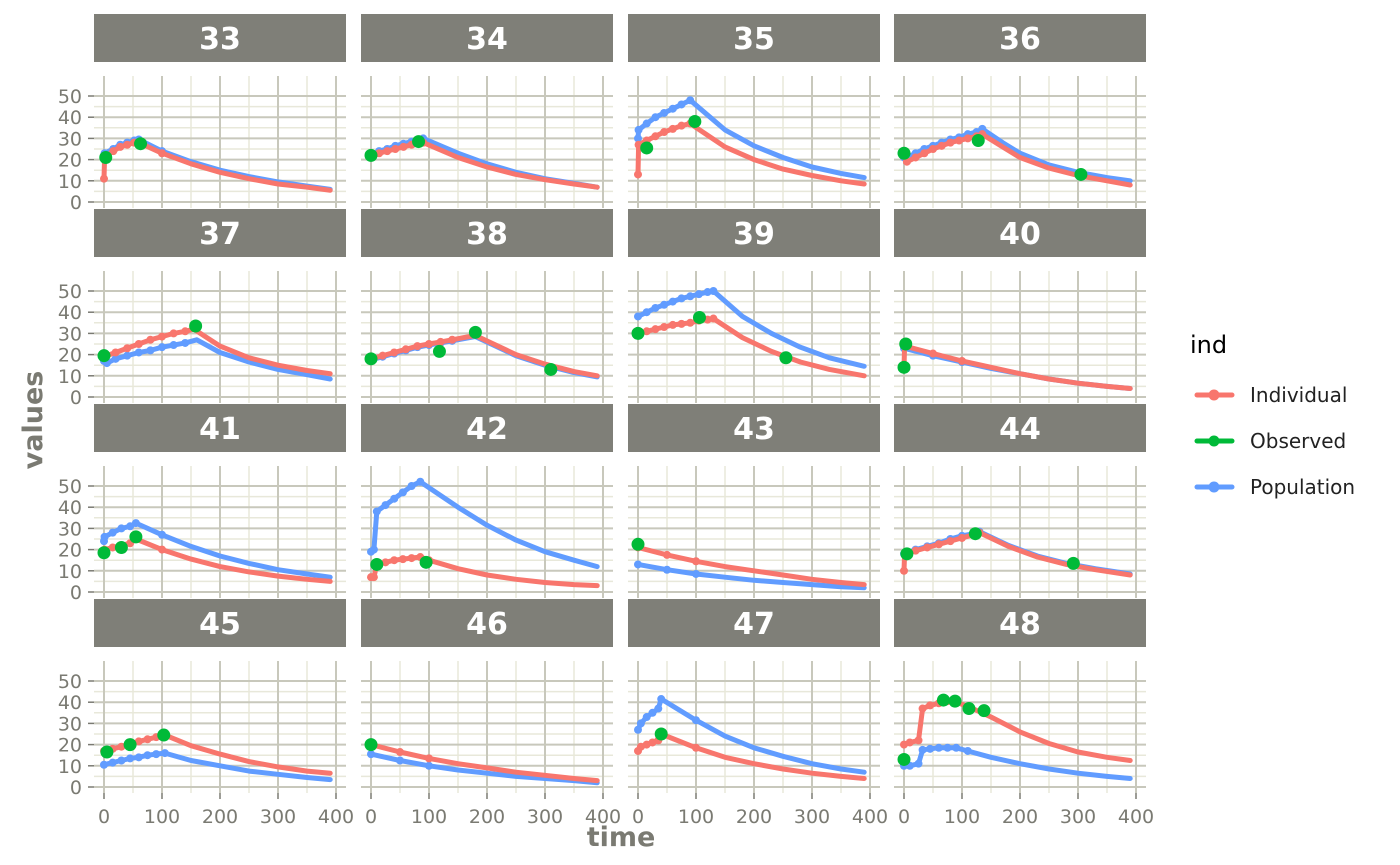 The width and height of the screenshot is (1400, 865). I want to click on legend-item-observed: Observed, so click(1270, 441).